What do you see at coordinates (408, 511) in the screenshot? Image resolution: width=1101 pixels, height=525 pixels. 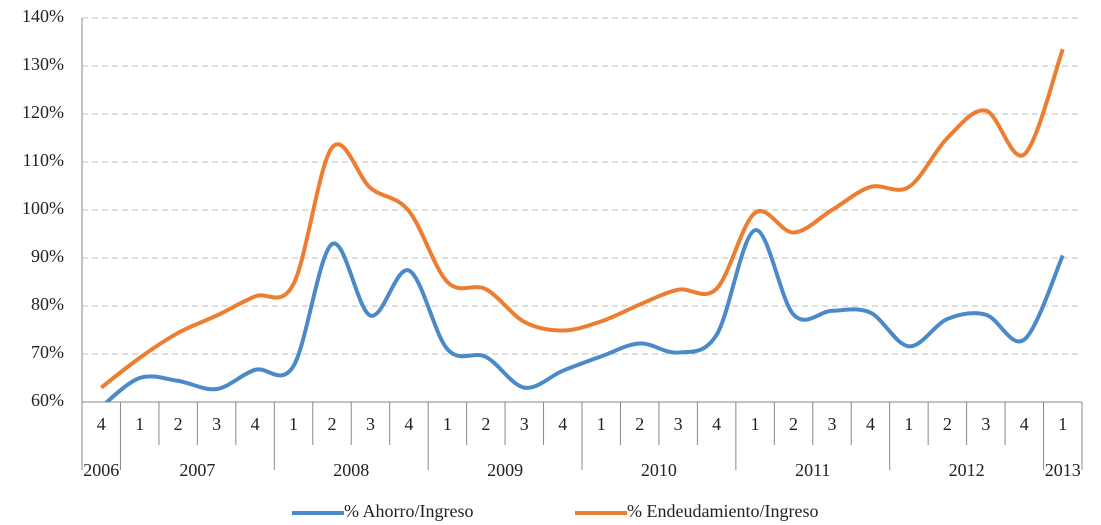 I see `legend-label: % Ahorro/Ingreso` at bounding box center [408, 511].